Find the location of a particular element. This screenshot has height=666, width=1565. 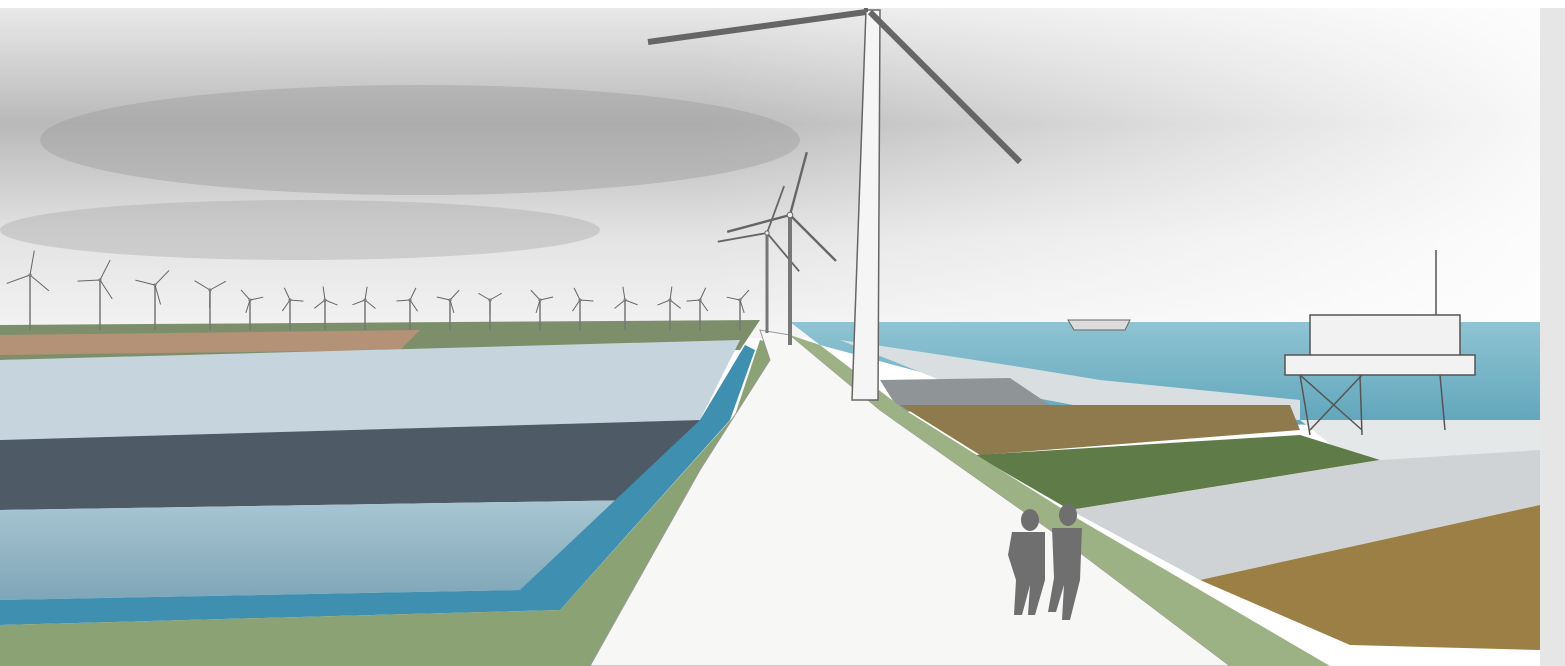

mudflat is located at coordinates (1070, 380).